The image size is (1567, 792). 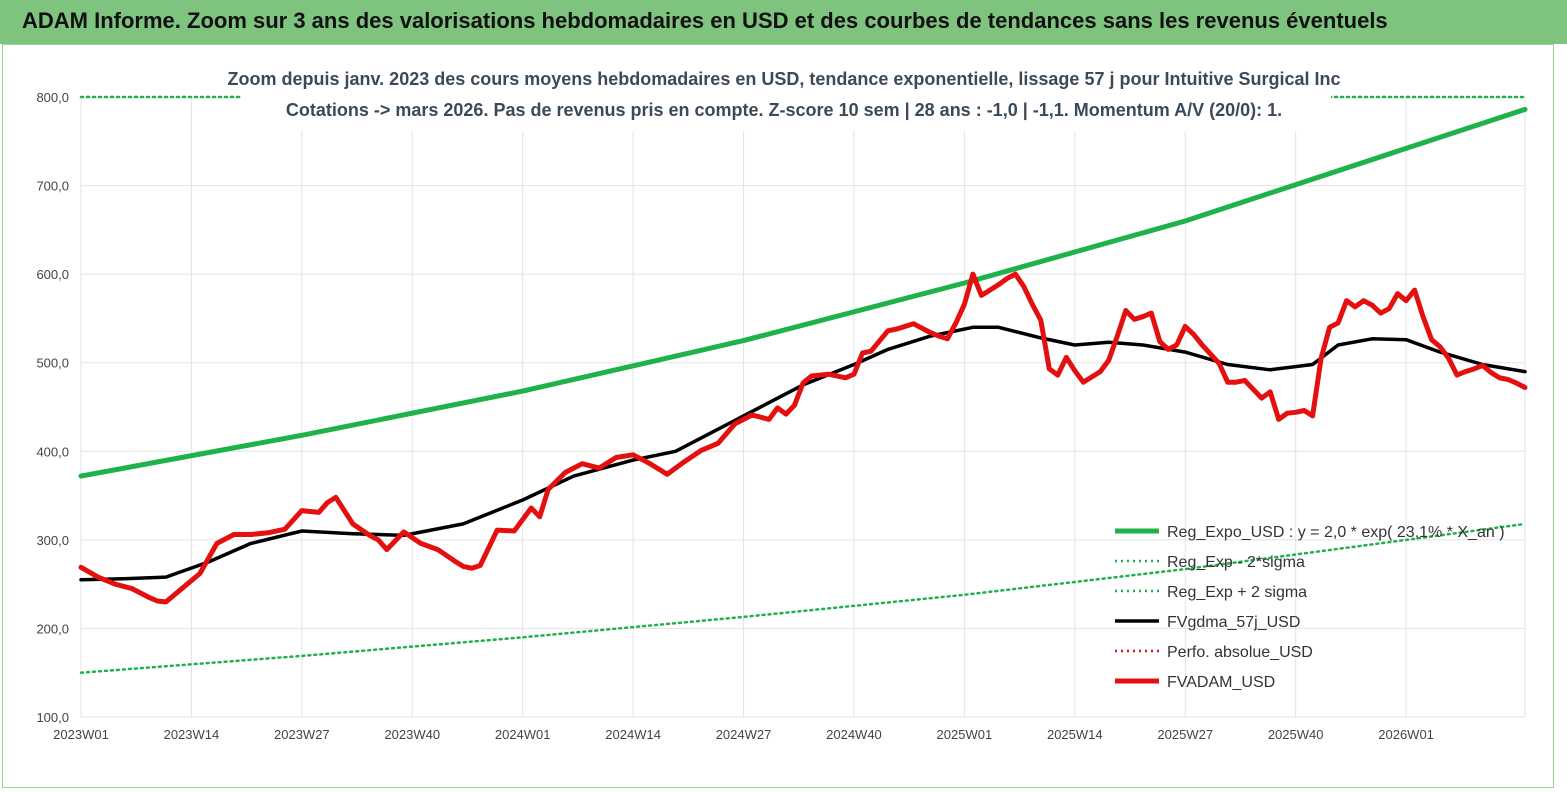 I want to click on y-tick-label: 300,0, so click(x=52, y=540).